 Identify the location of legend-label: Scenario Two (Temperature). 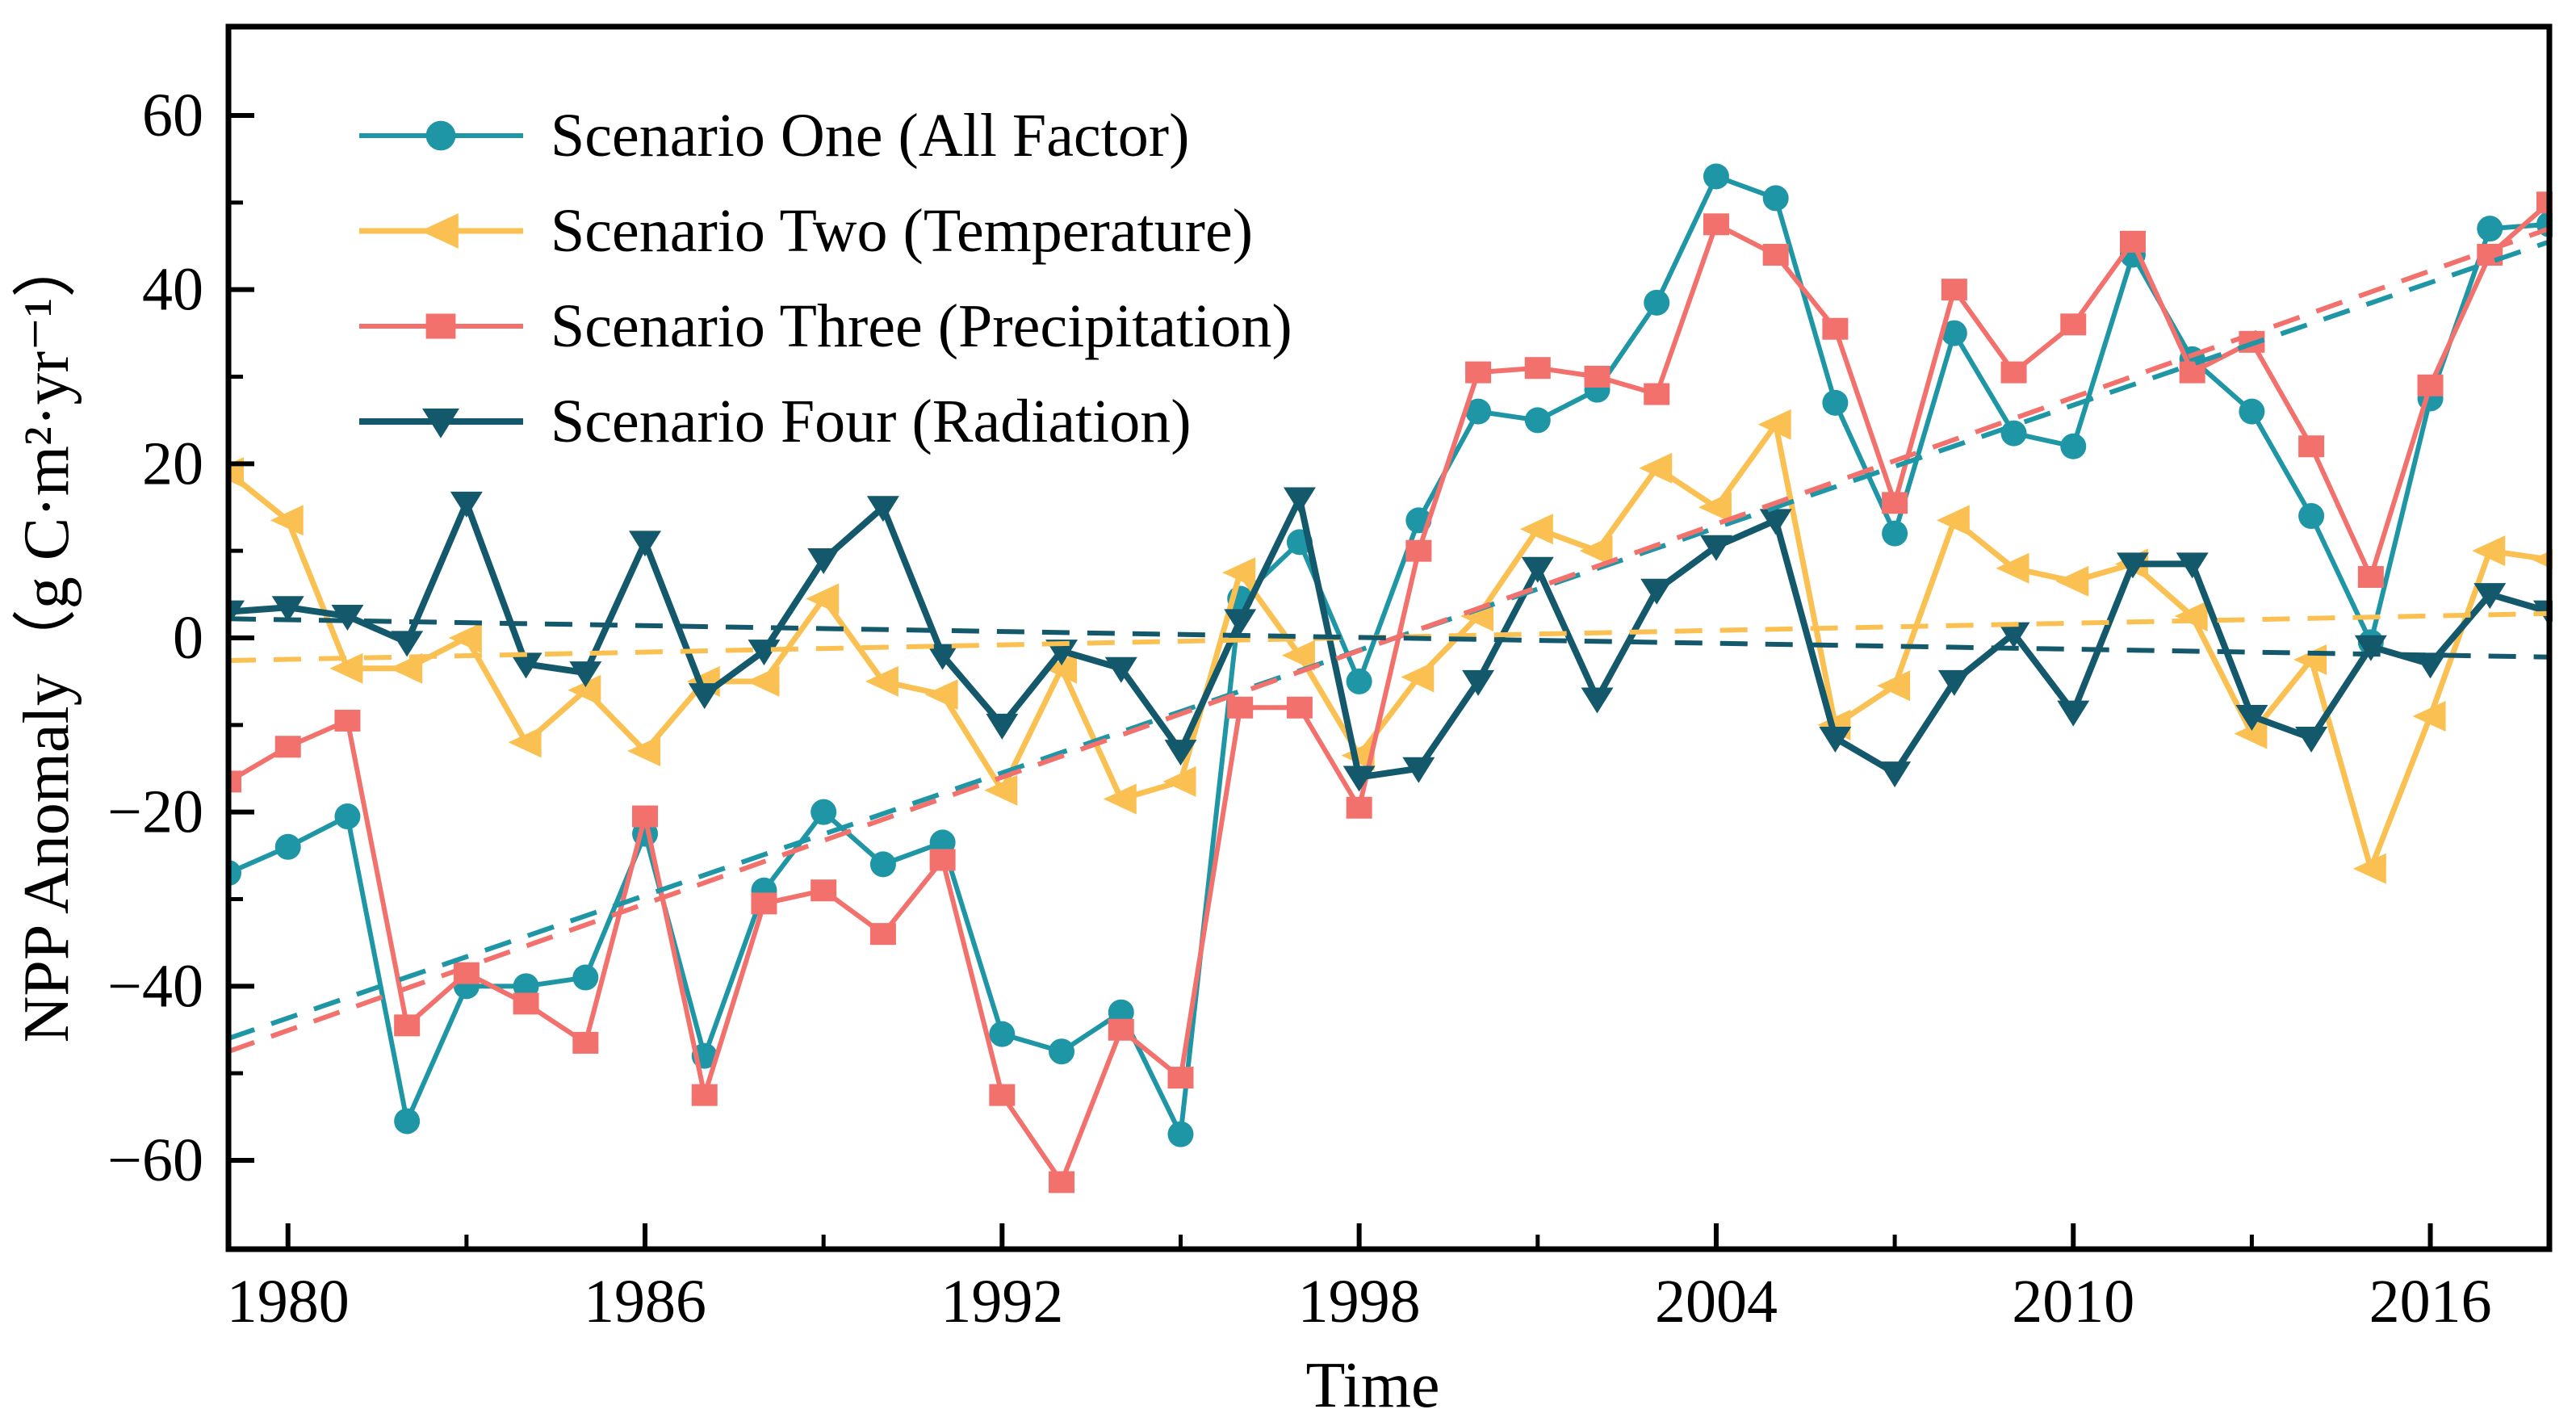
(902, 231).